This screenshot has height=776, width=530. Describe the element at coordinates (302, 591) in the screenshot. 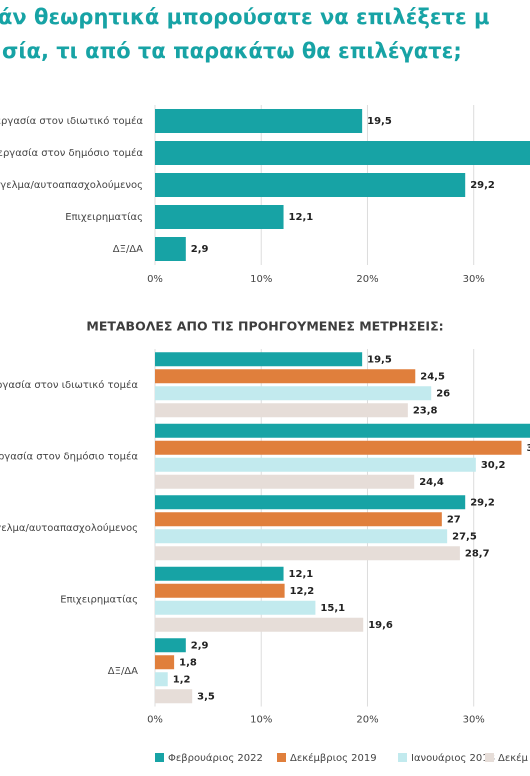

I see `value-label: 12,2` at that location.